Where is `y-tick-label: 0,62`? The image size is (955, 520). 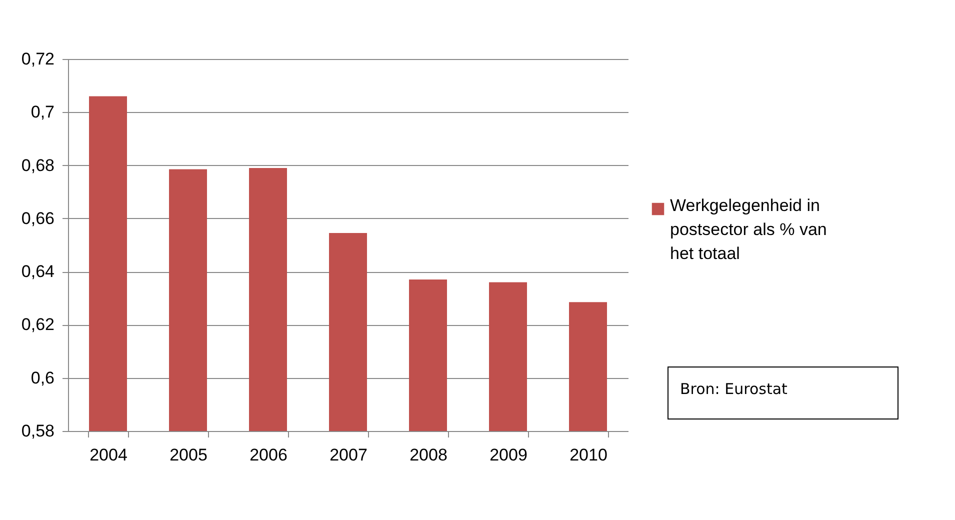 y-tick-label: 0,62 is located at coordinates (37, 324).